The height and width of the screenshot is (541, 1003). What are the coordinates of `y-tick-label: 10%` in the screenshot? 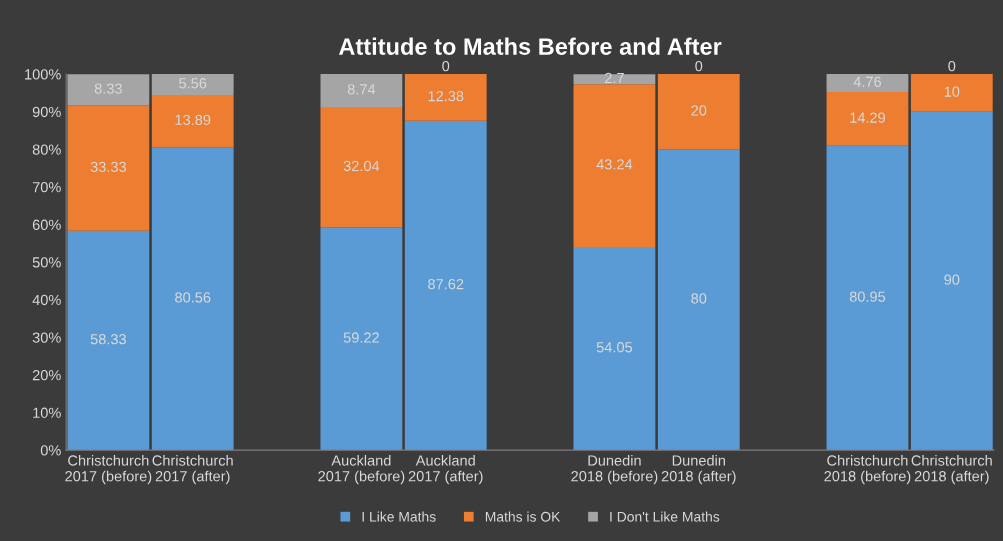 It's located at (47, 412).